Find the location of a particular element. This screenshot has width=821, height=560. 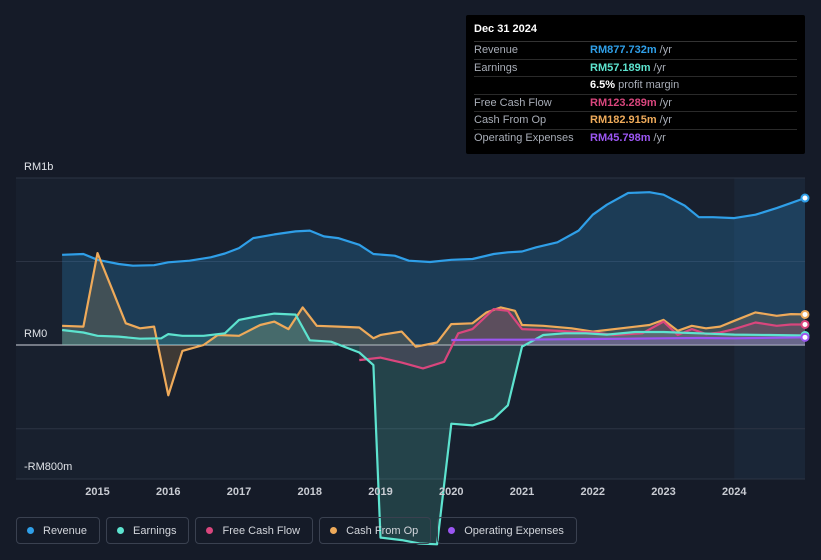

tooltip-row-value: RM123.289m is located at coordinates (623, 102).